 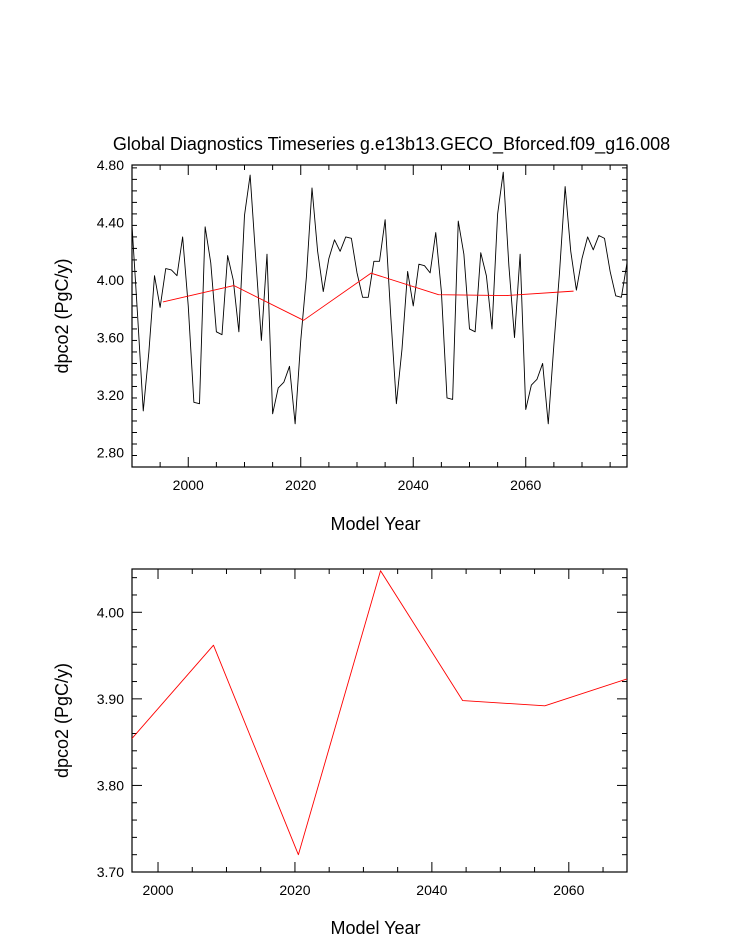 What do you see at coordinates (110, 699) in the screenshot?
I see `y-tick-label: 3.90` at bounding box center [110, 699].